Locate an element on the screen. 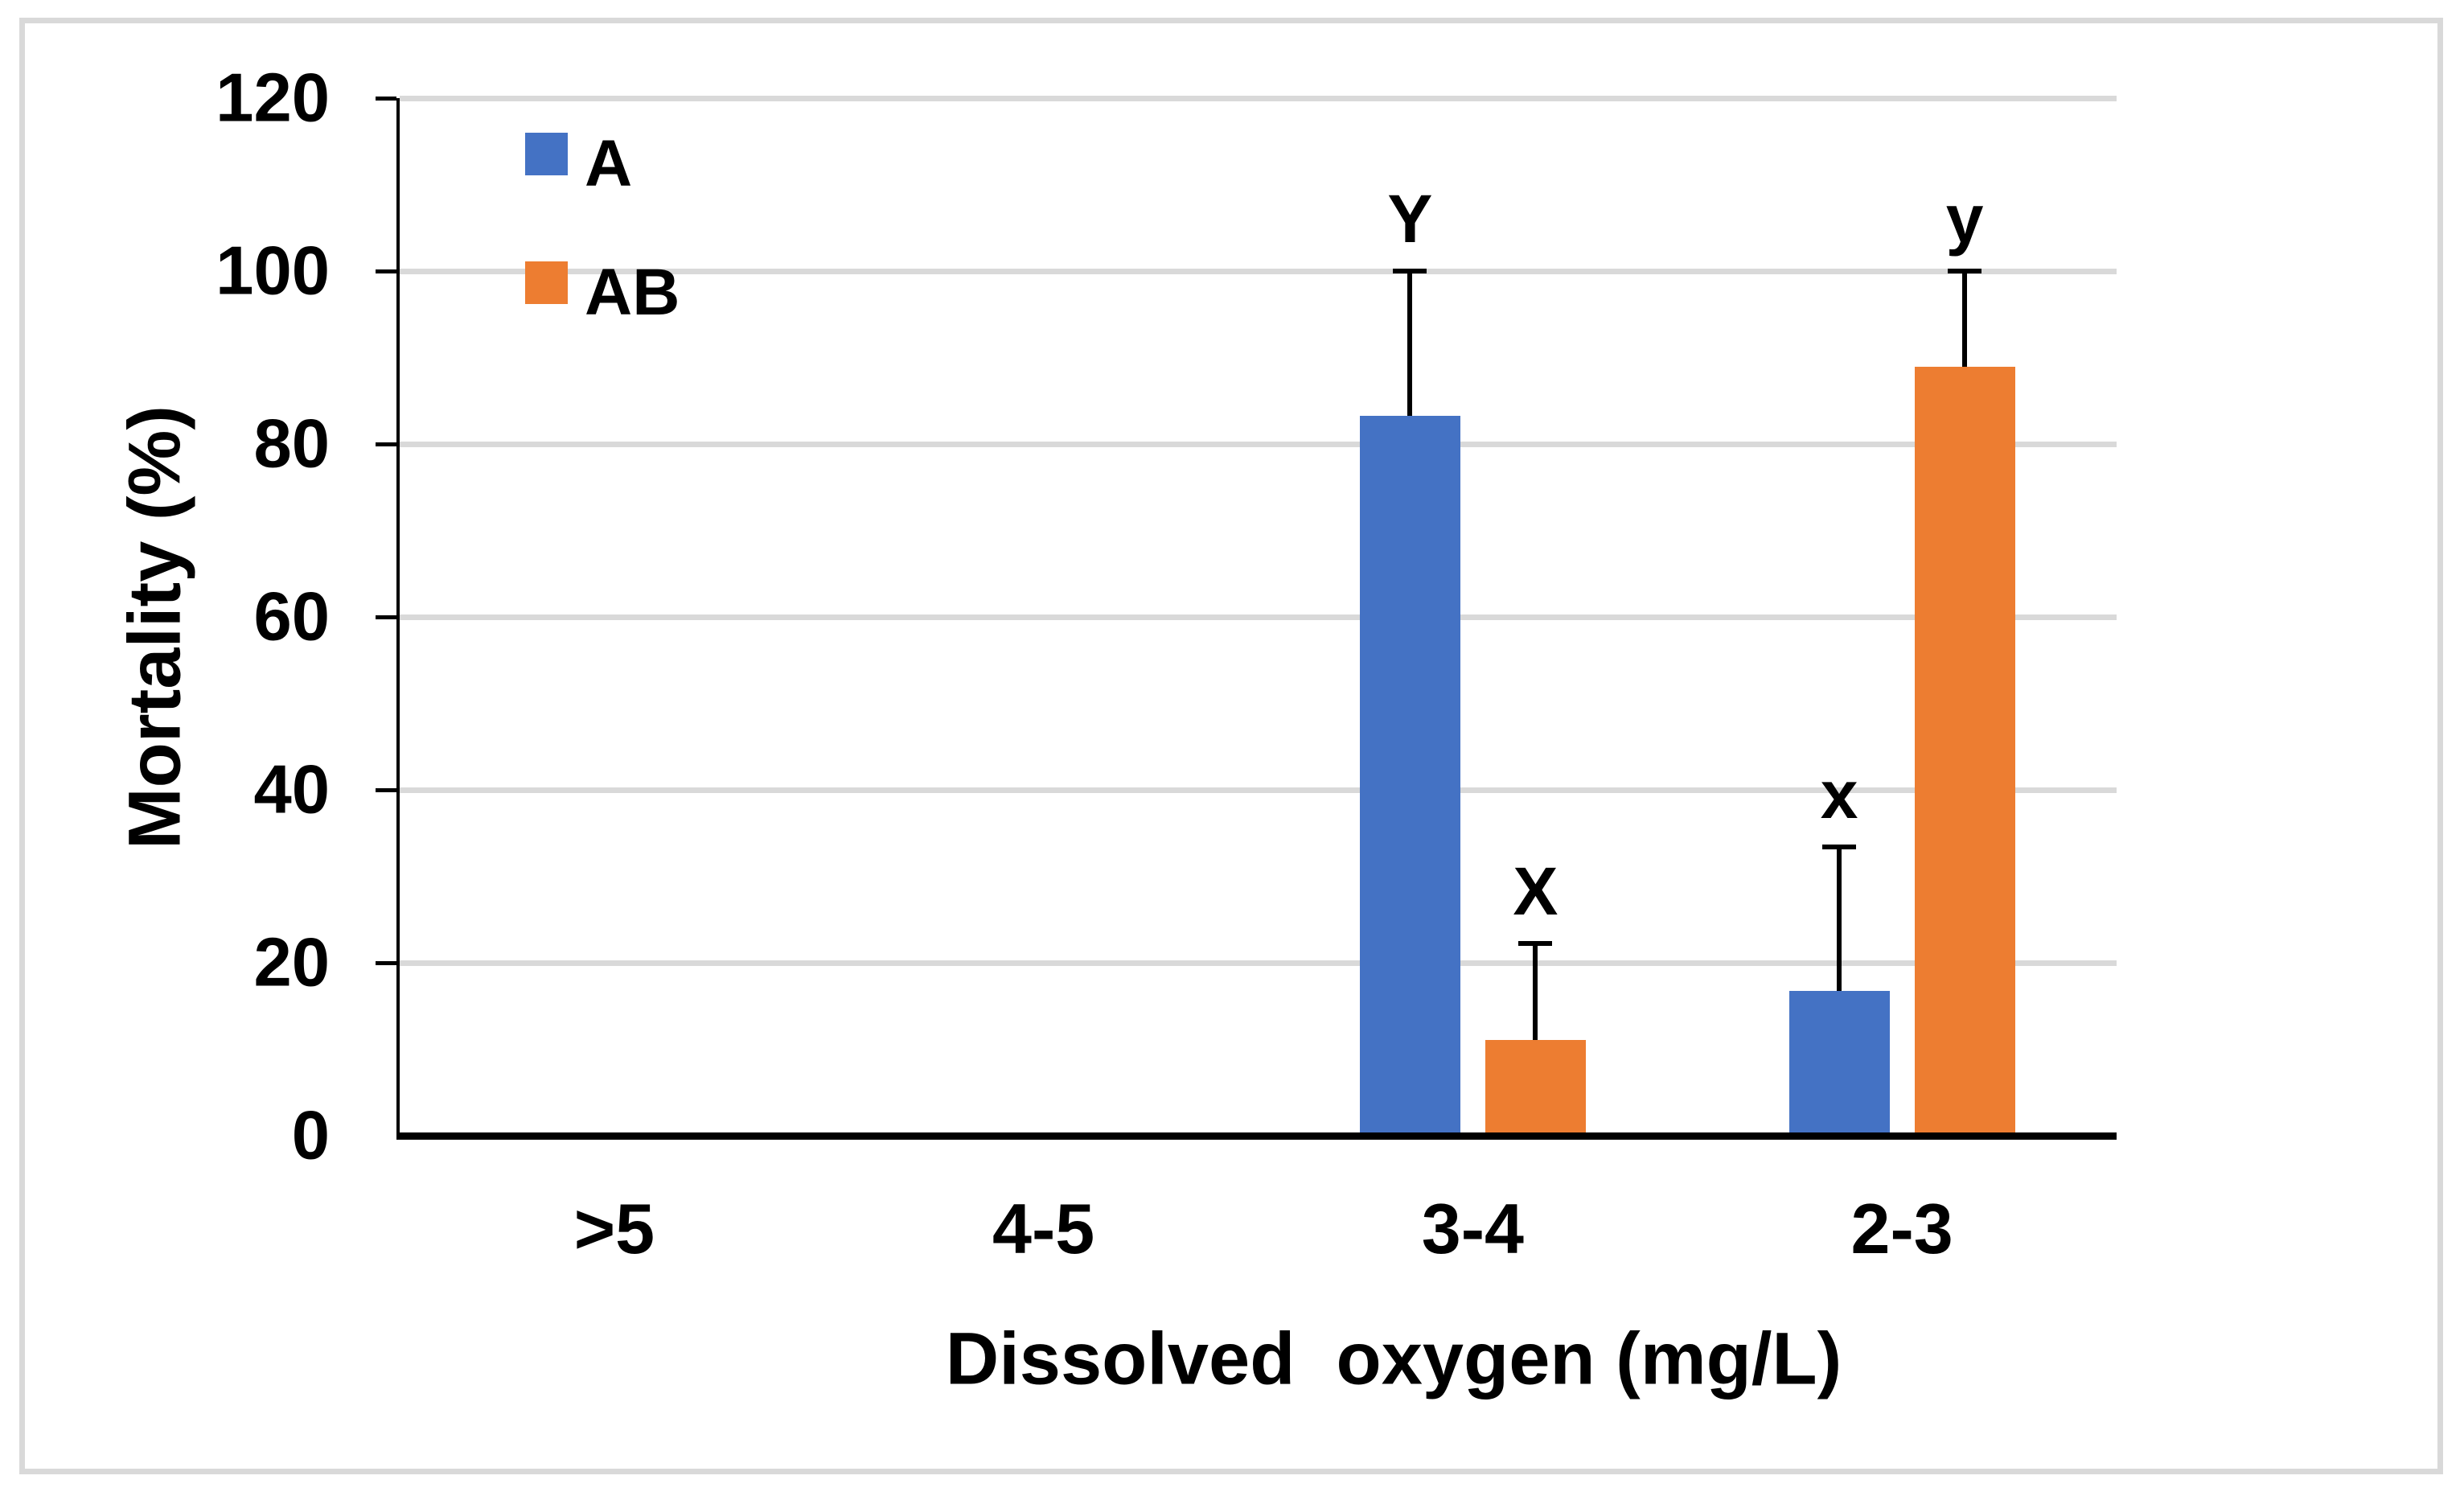 This screenshot has height=1492, width=2464. significance-letter-AB-2-3: y is located at coordinates (1964, 219).